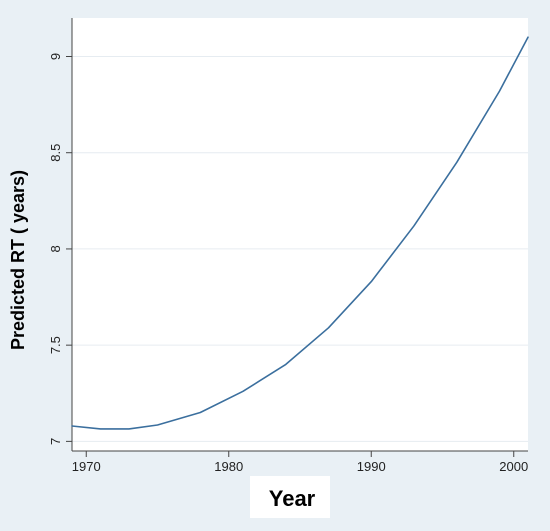 This screenshot has height=531, width=550. Describe the element at coordinates (228, 466) in the screenshot. I see `x-tick-label: 1980` at that location.